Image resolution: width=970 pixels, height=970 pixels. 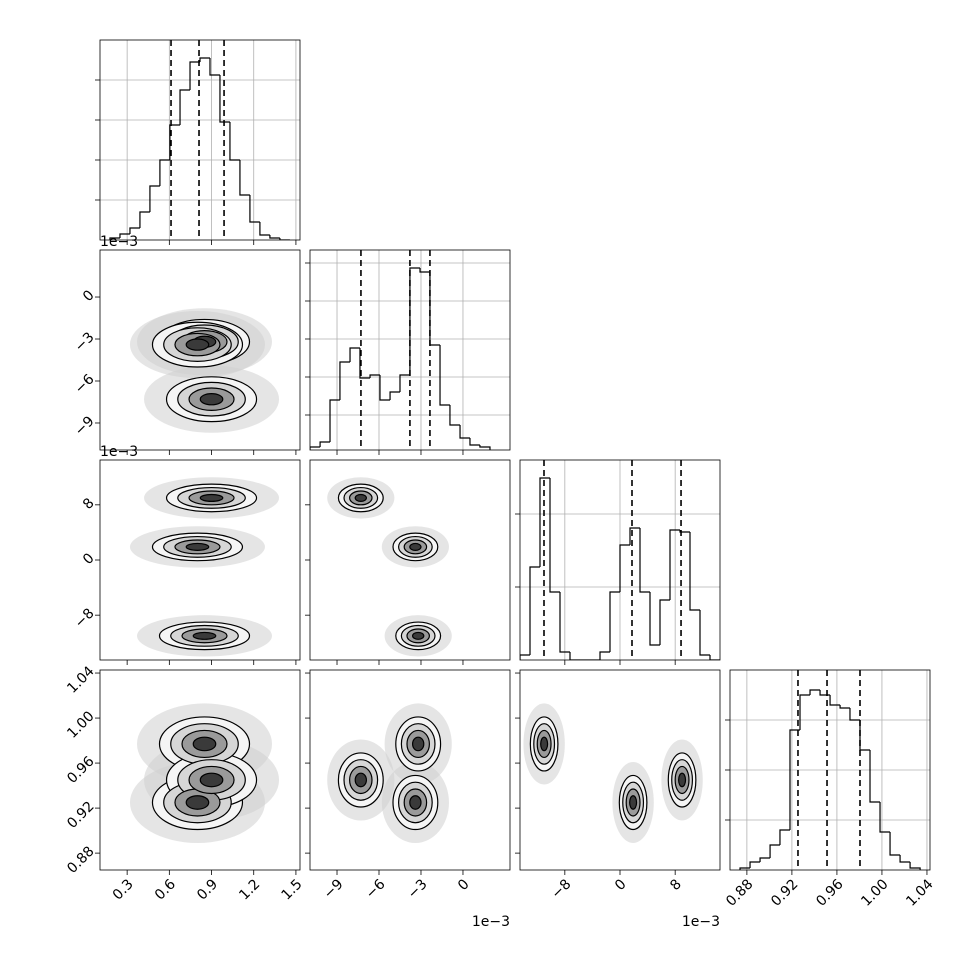 What do you see at coordinates (85, 619) in the screenshot?
I see `y-tick-label: −8` at bounding box center [85, 619].